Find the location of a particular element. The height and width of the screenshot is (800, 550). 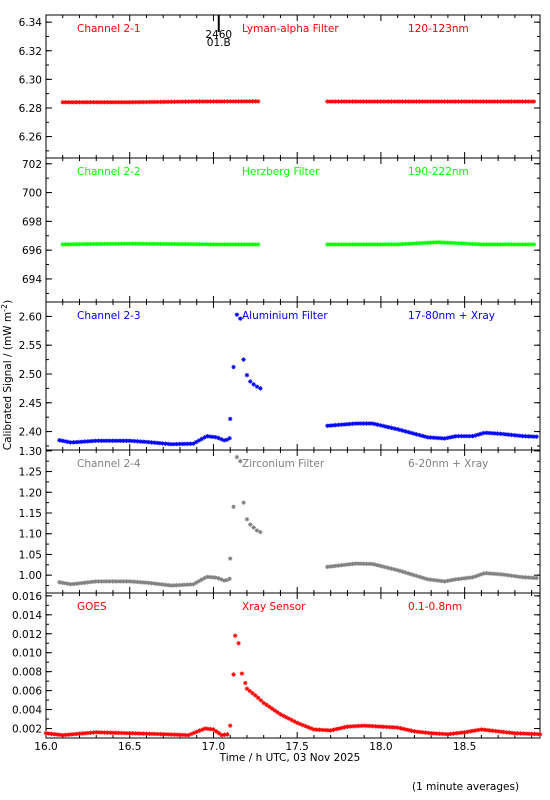

y-tick-label: 2.45 is located at coordinates (30, 404).